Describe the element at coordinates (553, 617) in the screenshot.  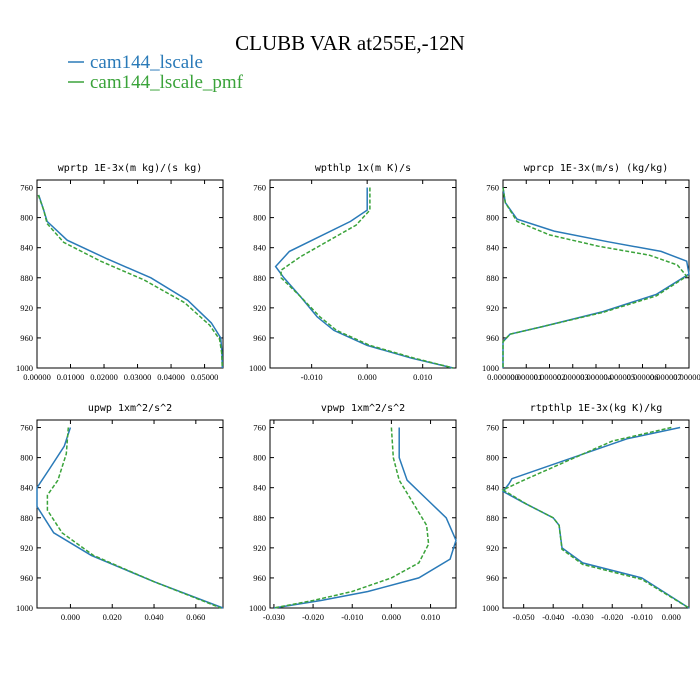
I see `x-tick-label: -0.040` at that location.